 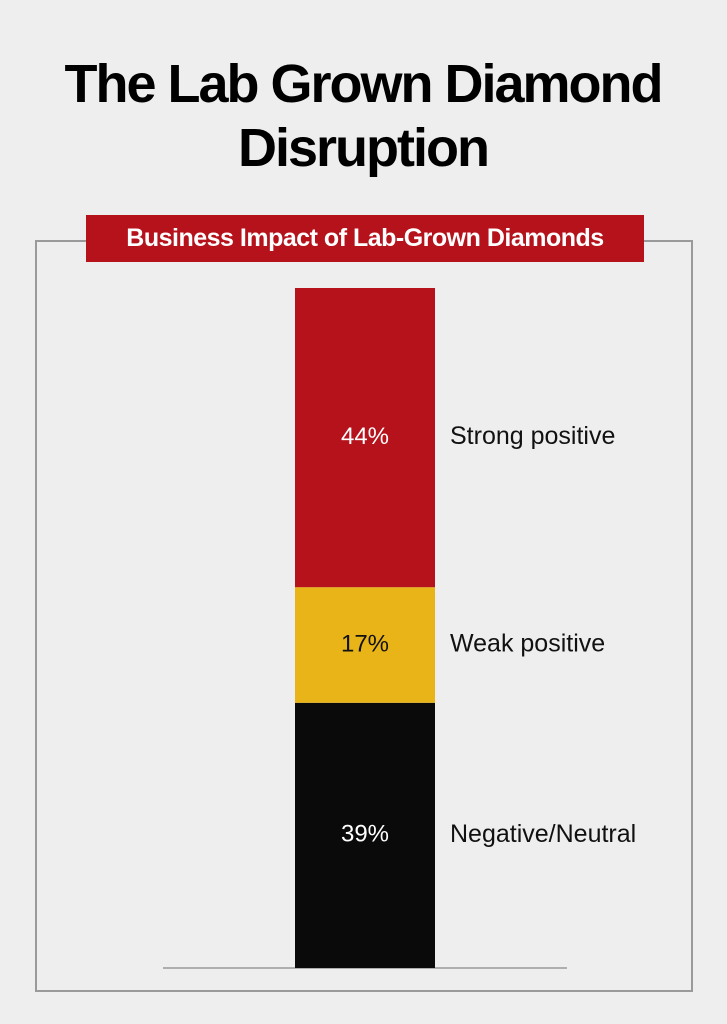 I want to click on value-label: 39%, so click(x=365, y=834).